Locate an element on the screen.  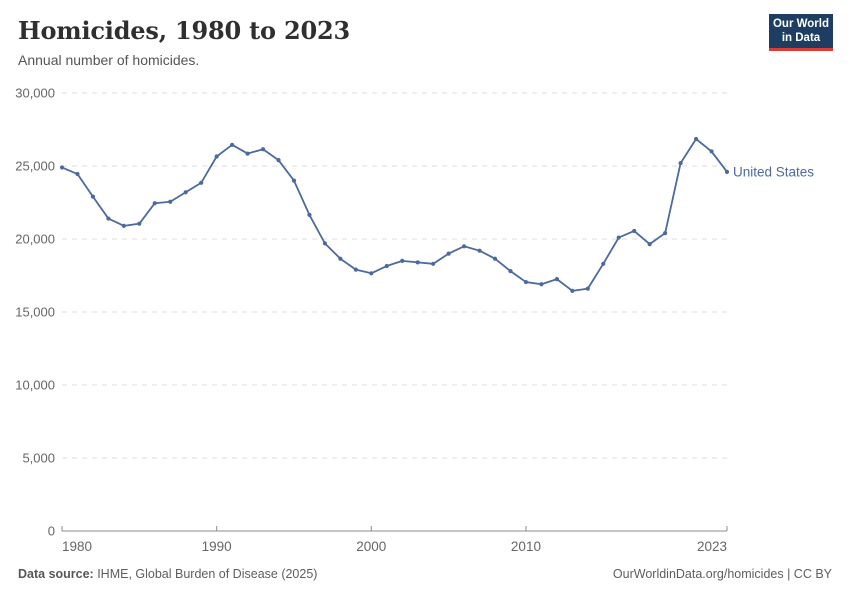
x-axis-tick-label: 1980 is located at coordinates (77, 546).